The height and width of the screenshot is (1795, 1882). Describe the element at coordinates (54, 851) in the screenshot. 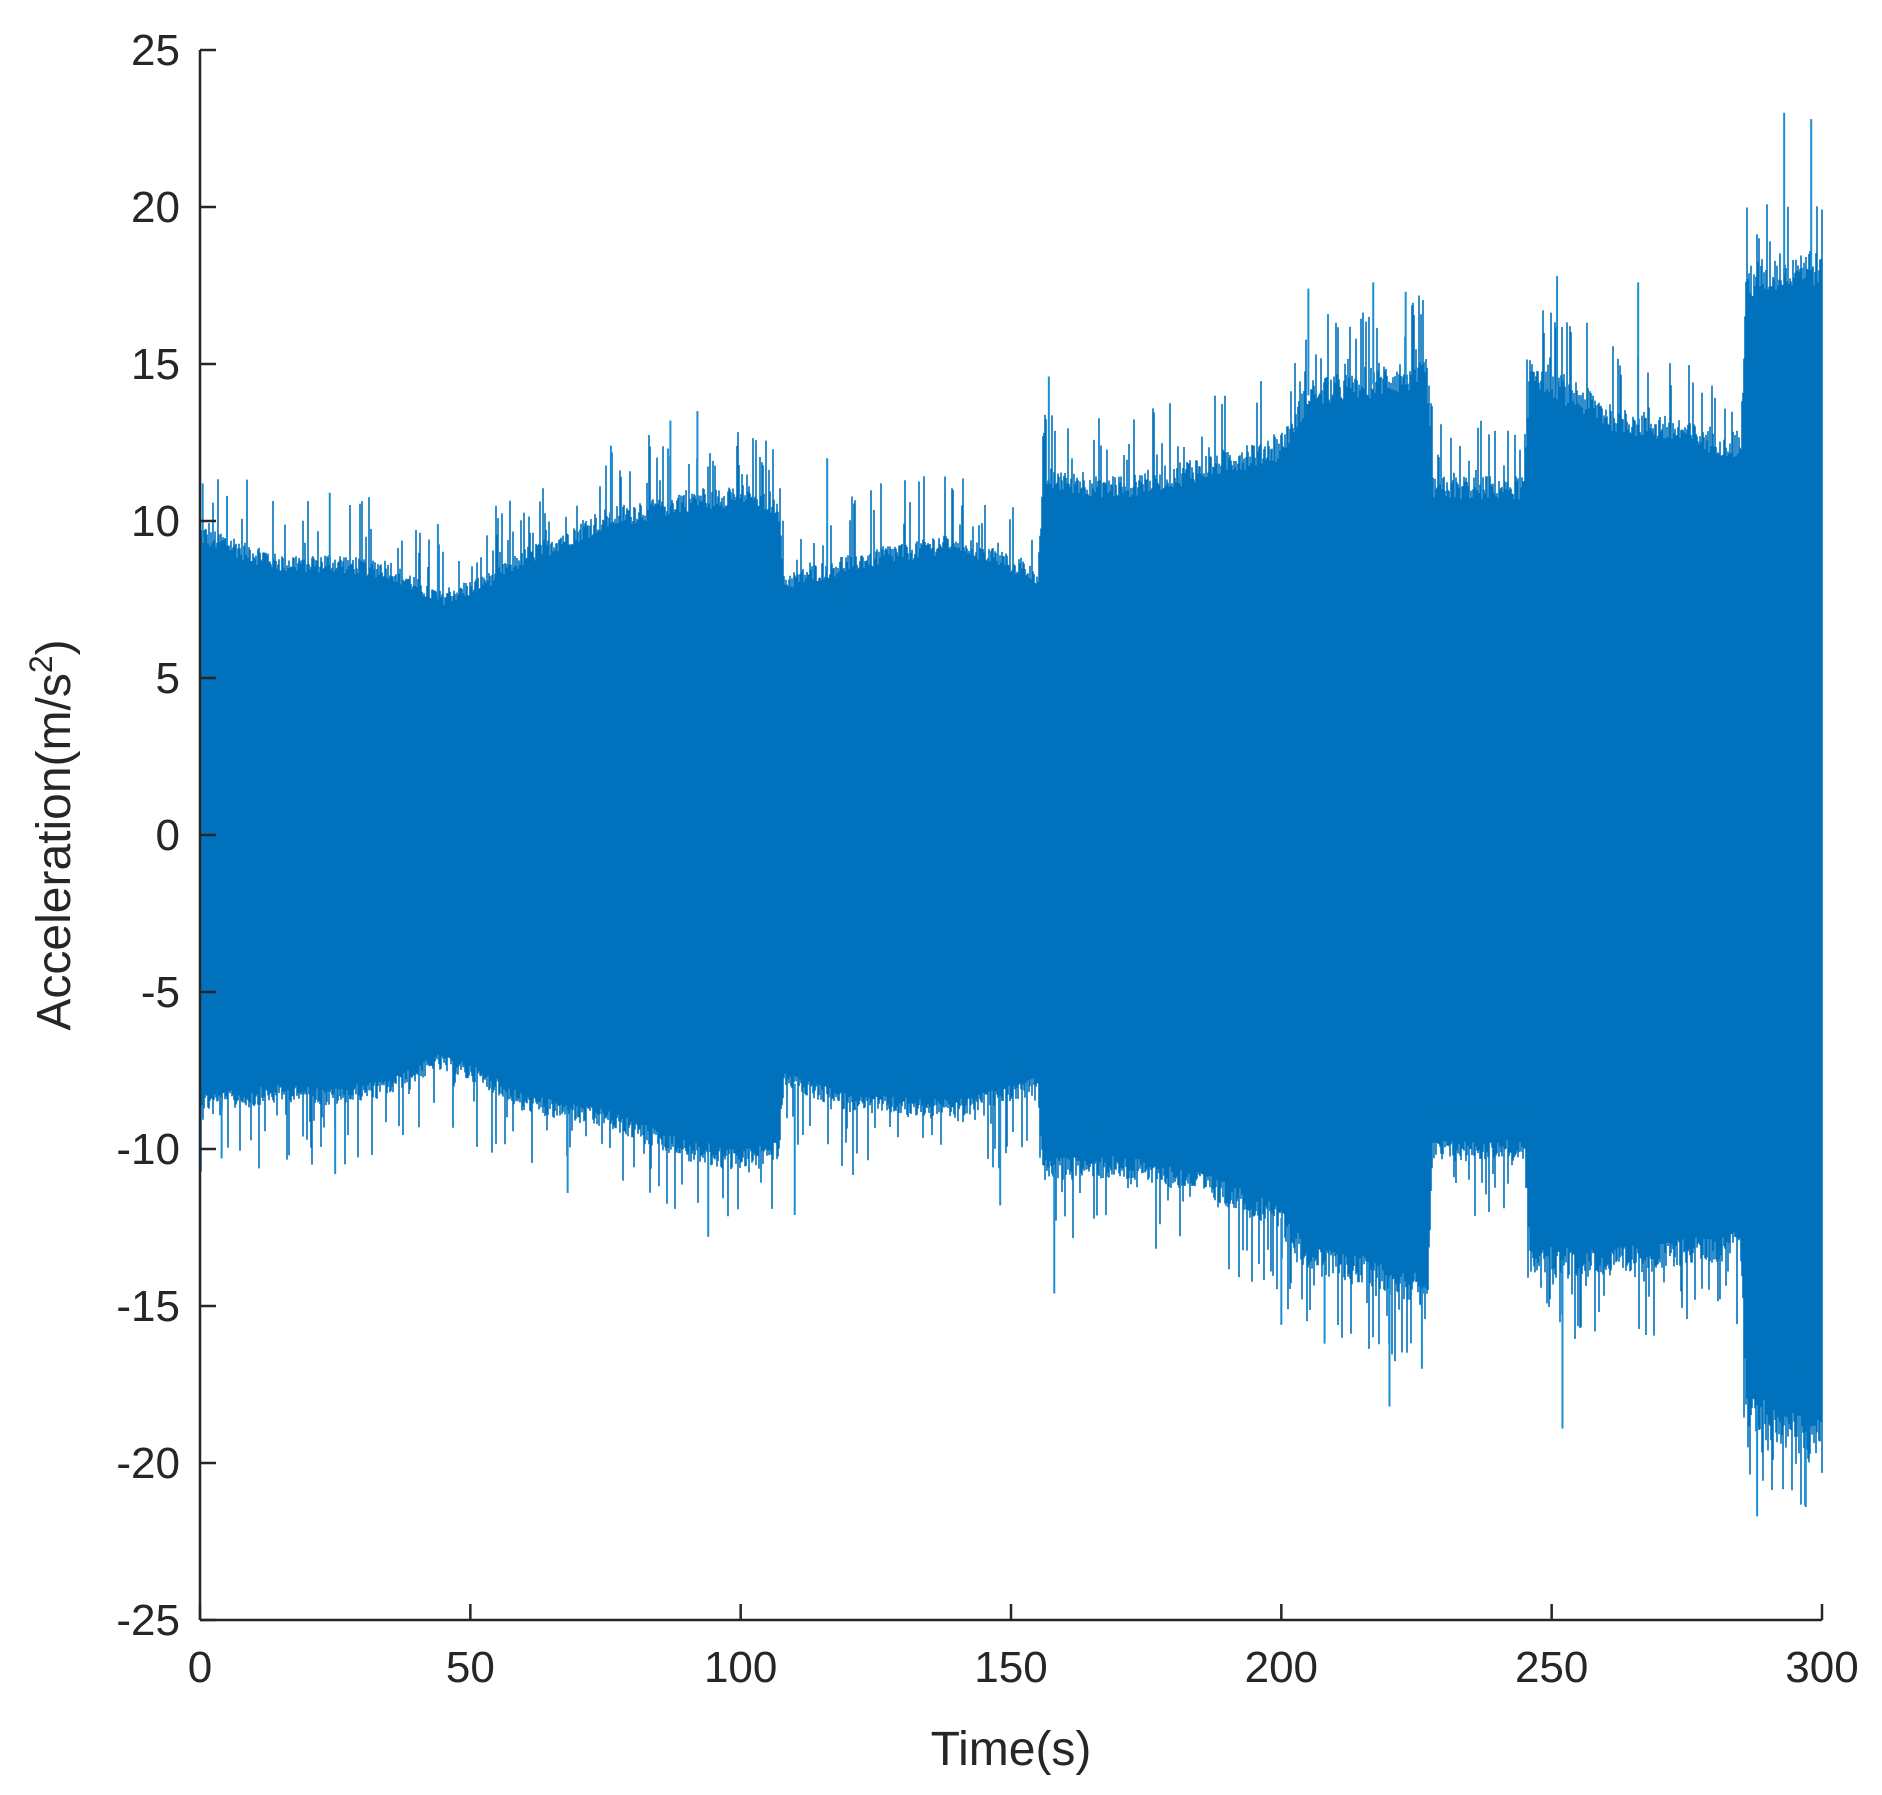

I see `y-axis-title-main: Acceleration(m/s` at that location.